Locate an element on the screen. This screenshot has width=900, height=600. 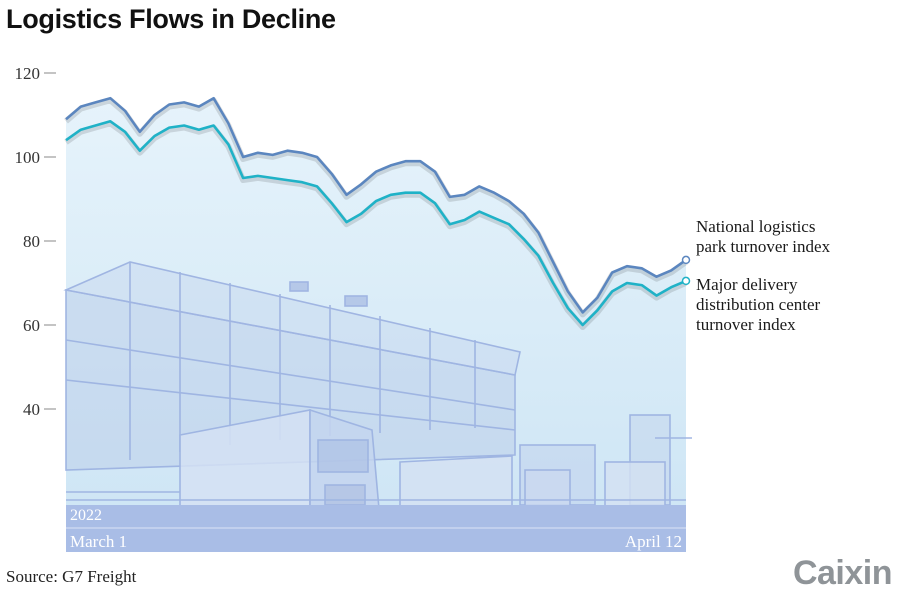
y-tick-label: 100 is located at coordinates (28, 157).